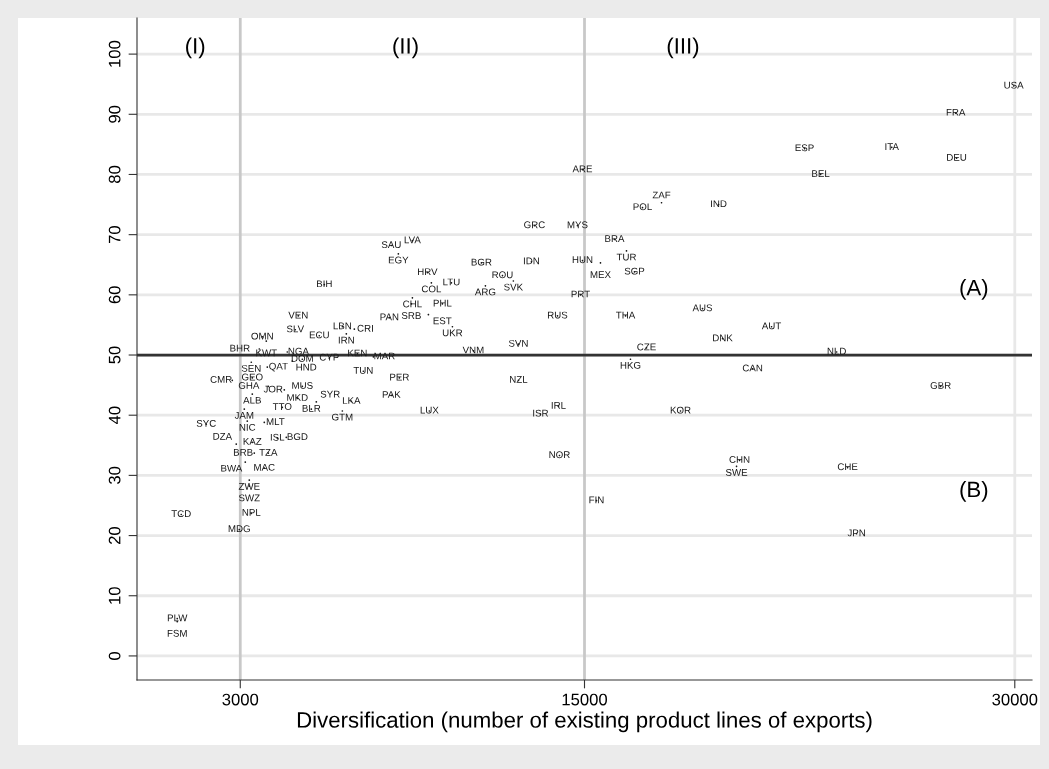 The height and width of the screenshot is (769, 1049). I want to click on data-label: ARG, so click(485, 292).